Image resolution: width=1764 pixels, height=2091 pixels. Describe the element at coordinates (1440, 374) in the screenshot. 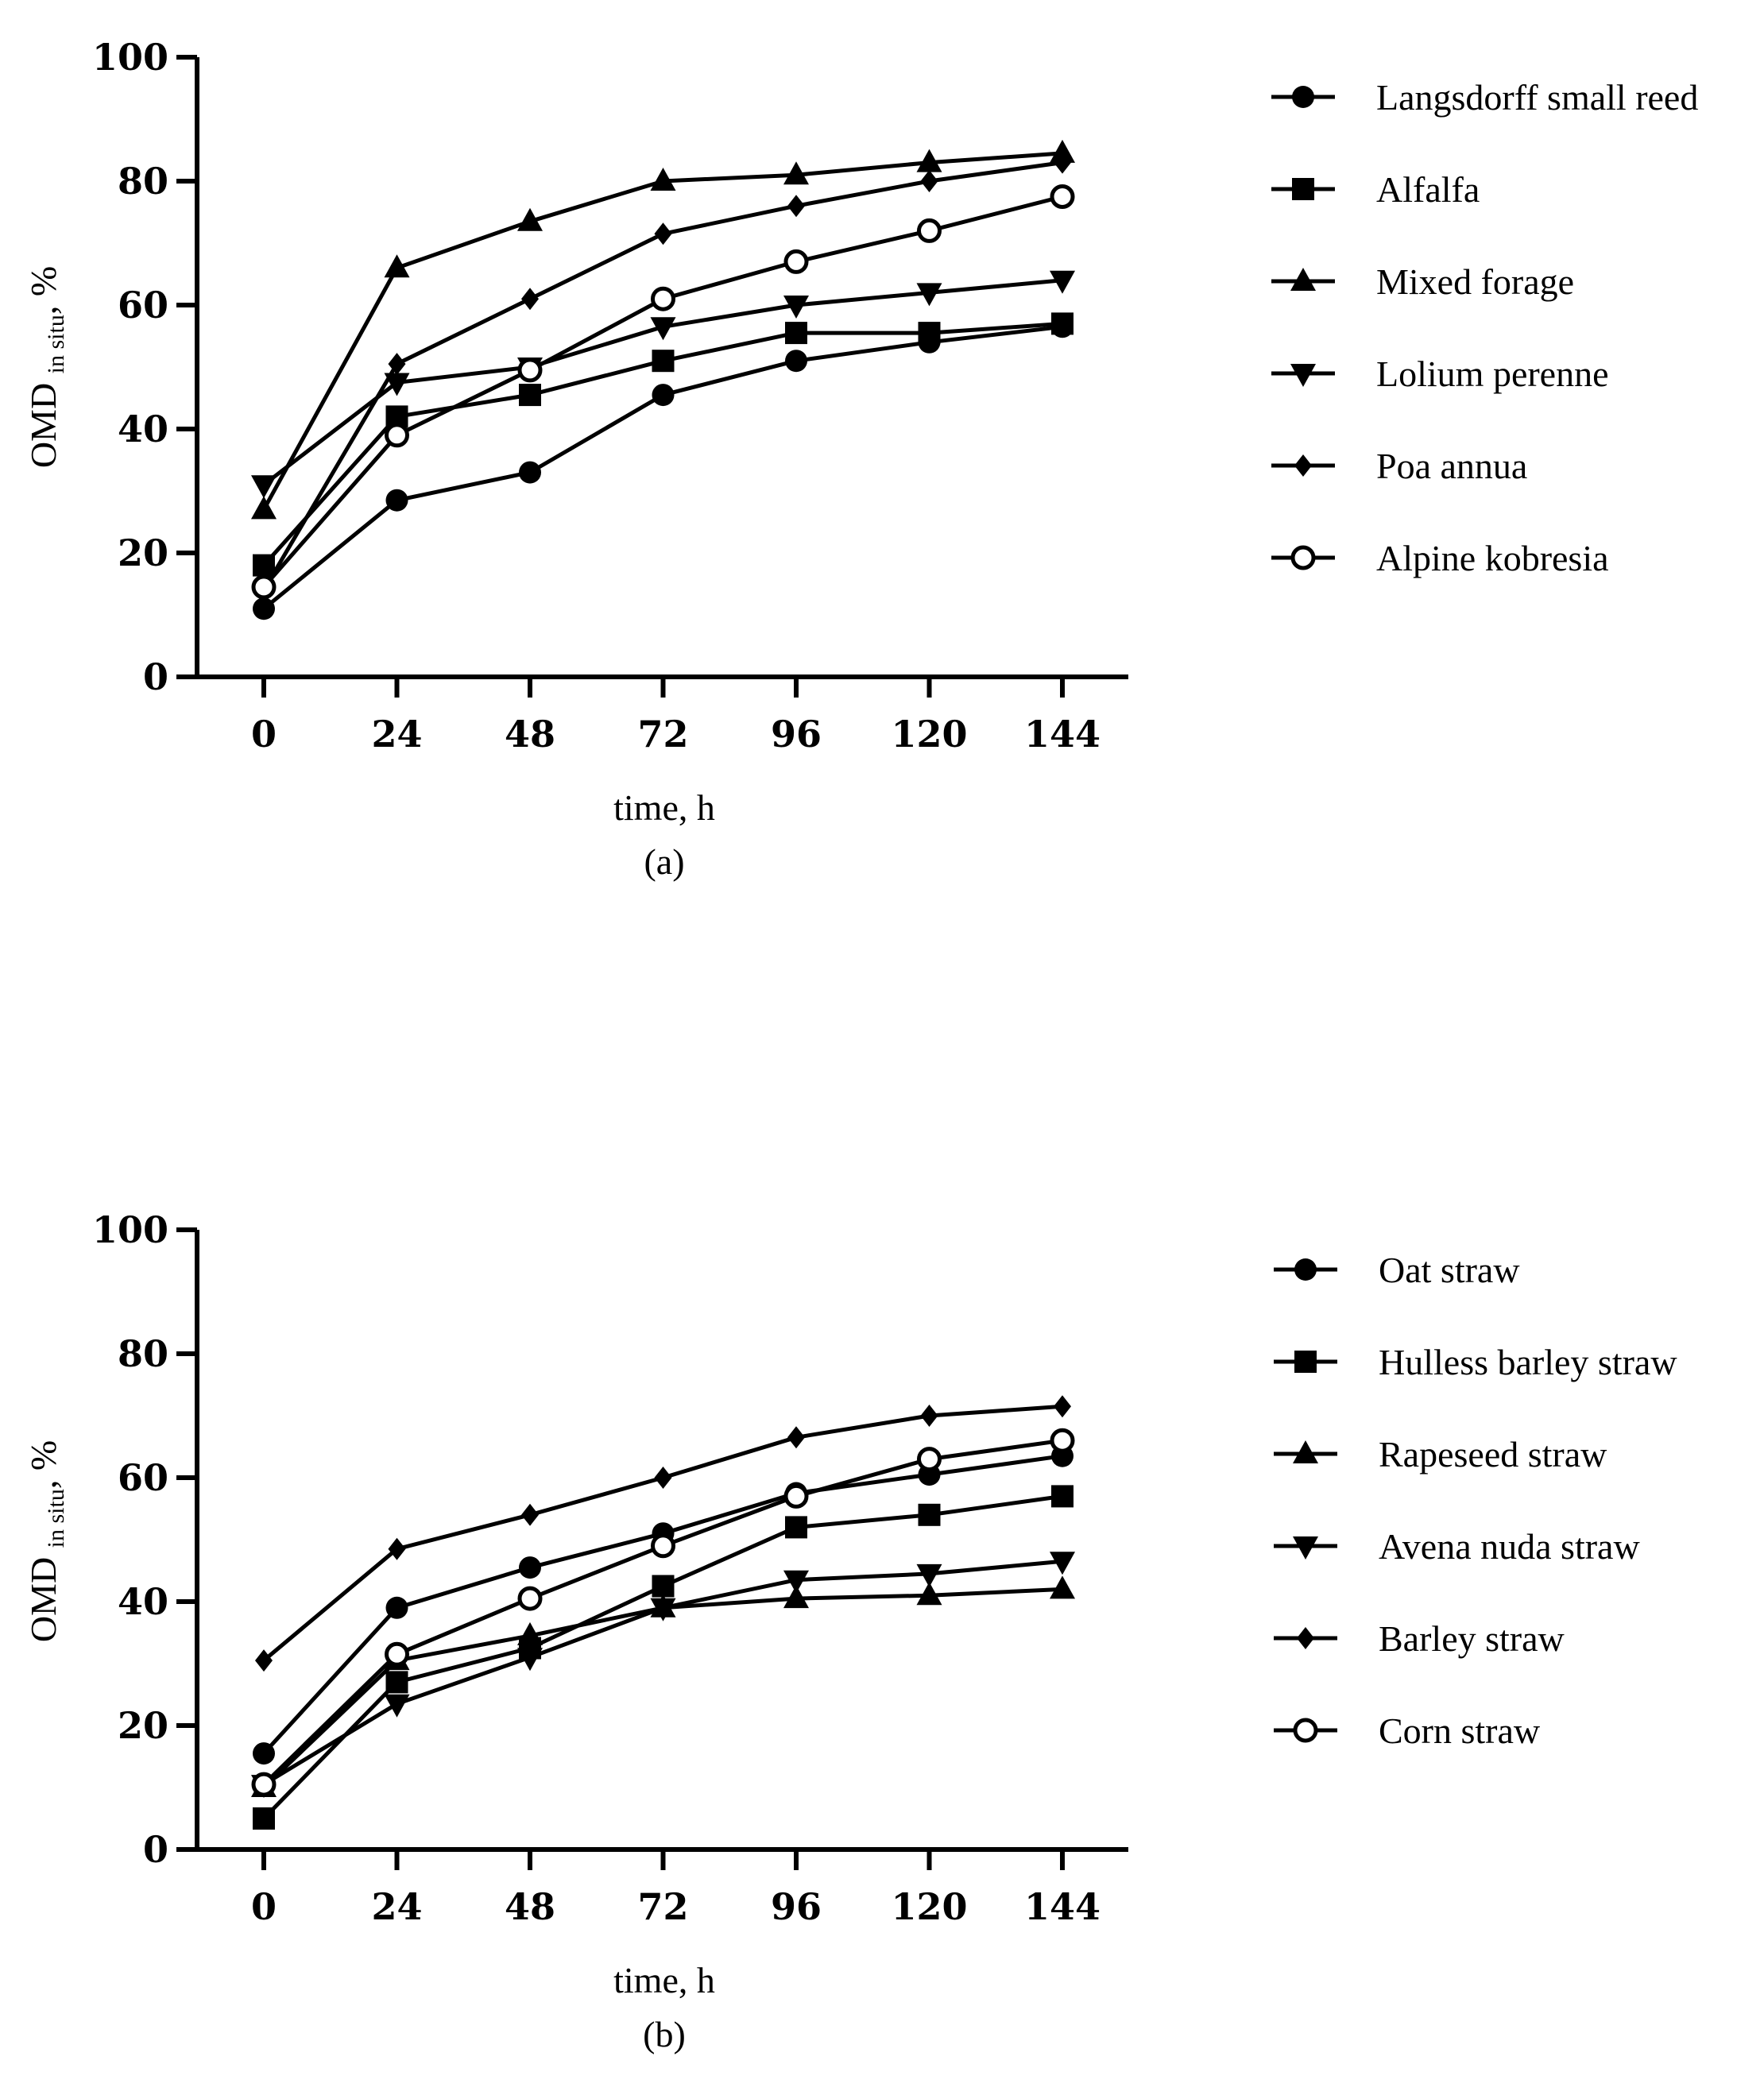

I see `legend-item-lolium-perenne: Lolium perenne` at that location.